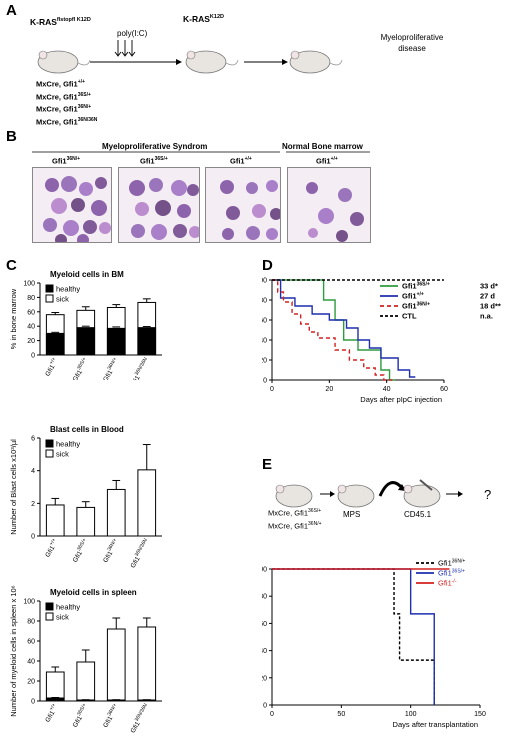 The image size is (520, 743). I want to click on kras-mid-text: K-RAS, so click(196, 19).